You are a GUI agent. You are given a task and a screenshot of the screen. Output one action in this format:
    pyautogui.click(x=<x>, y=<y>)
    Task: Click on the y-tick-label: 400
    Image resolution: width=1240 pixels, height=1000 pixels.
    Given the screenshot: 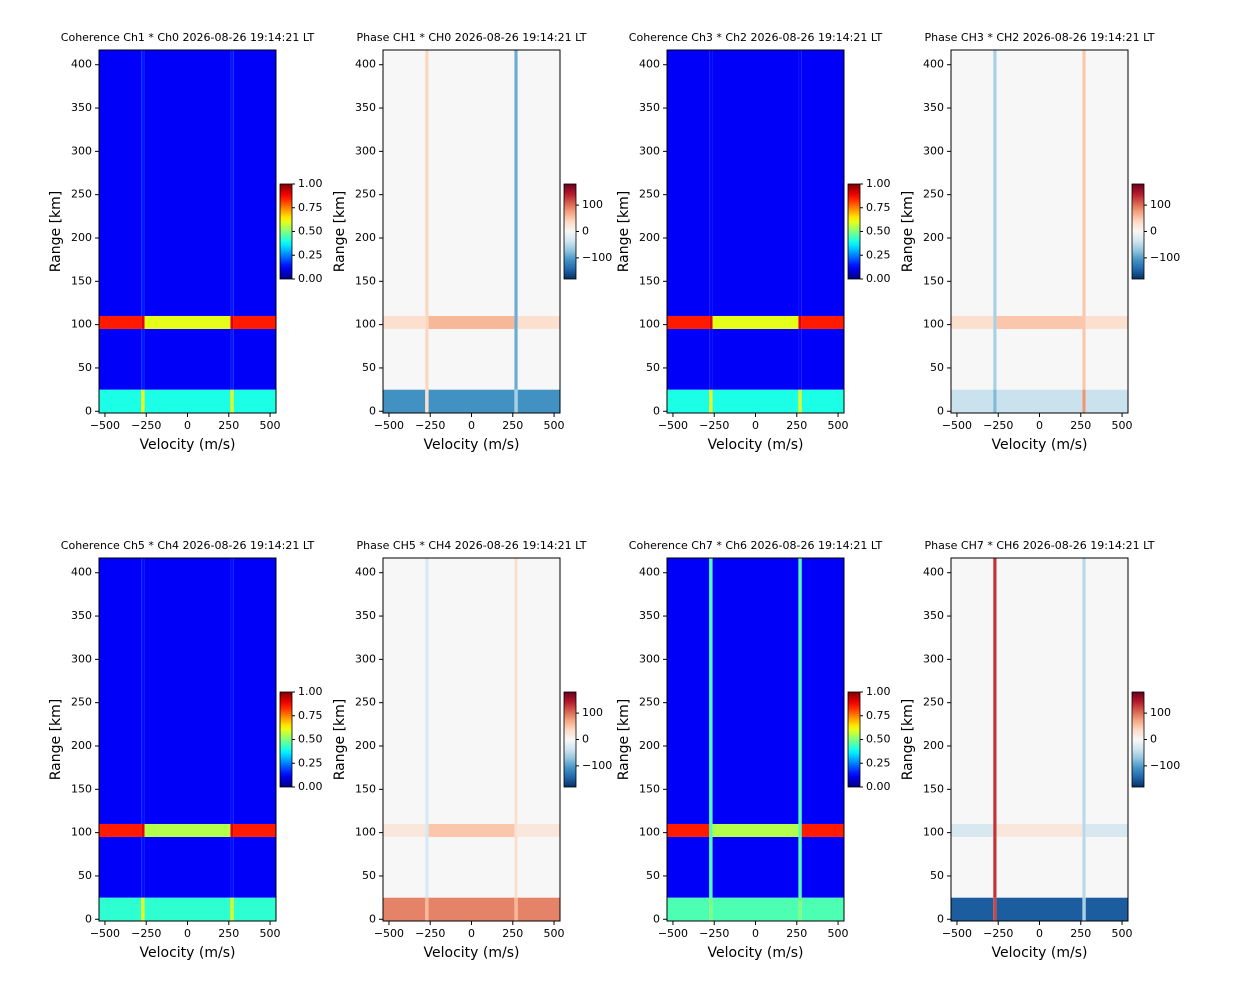 What is the action you would take?
    pyautogui.click(x=365, y=572)
    